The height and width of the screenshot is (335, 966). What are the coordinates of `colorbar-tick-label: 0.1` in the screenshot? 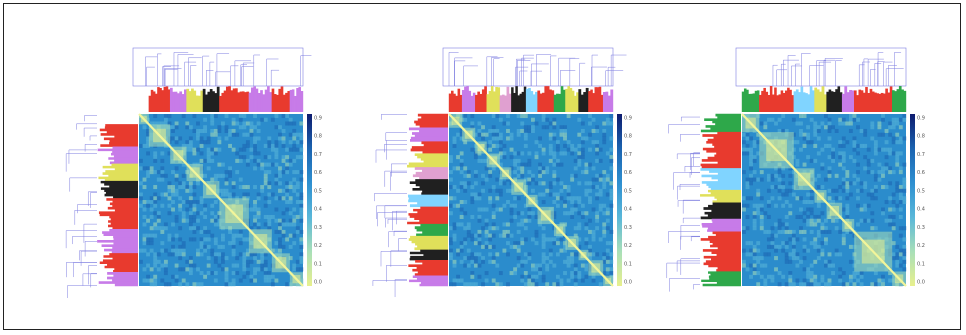 It's located at (921, 264).